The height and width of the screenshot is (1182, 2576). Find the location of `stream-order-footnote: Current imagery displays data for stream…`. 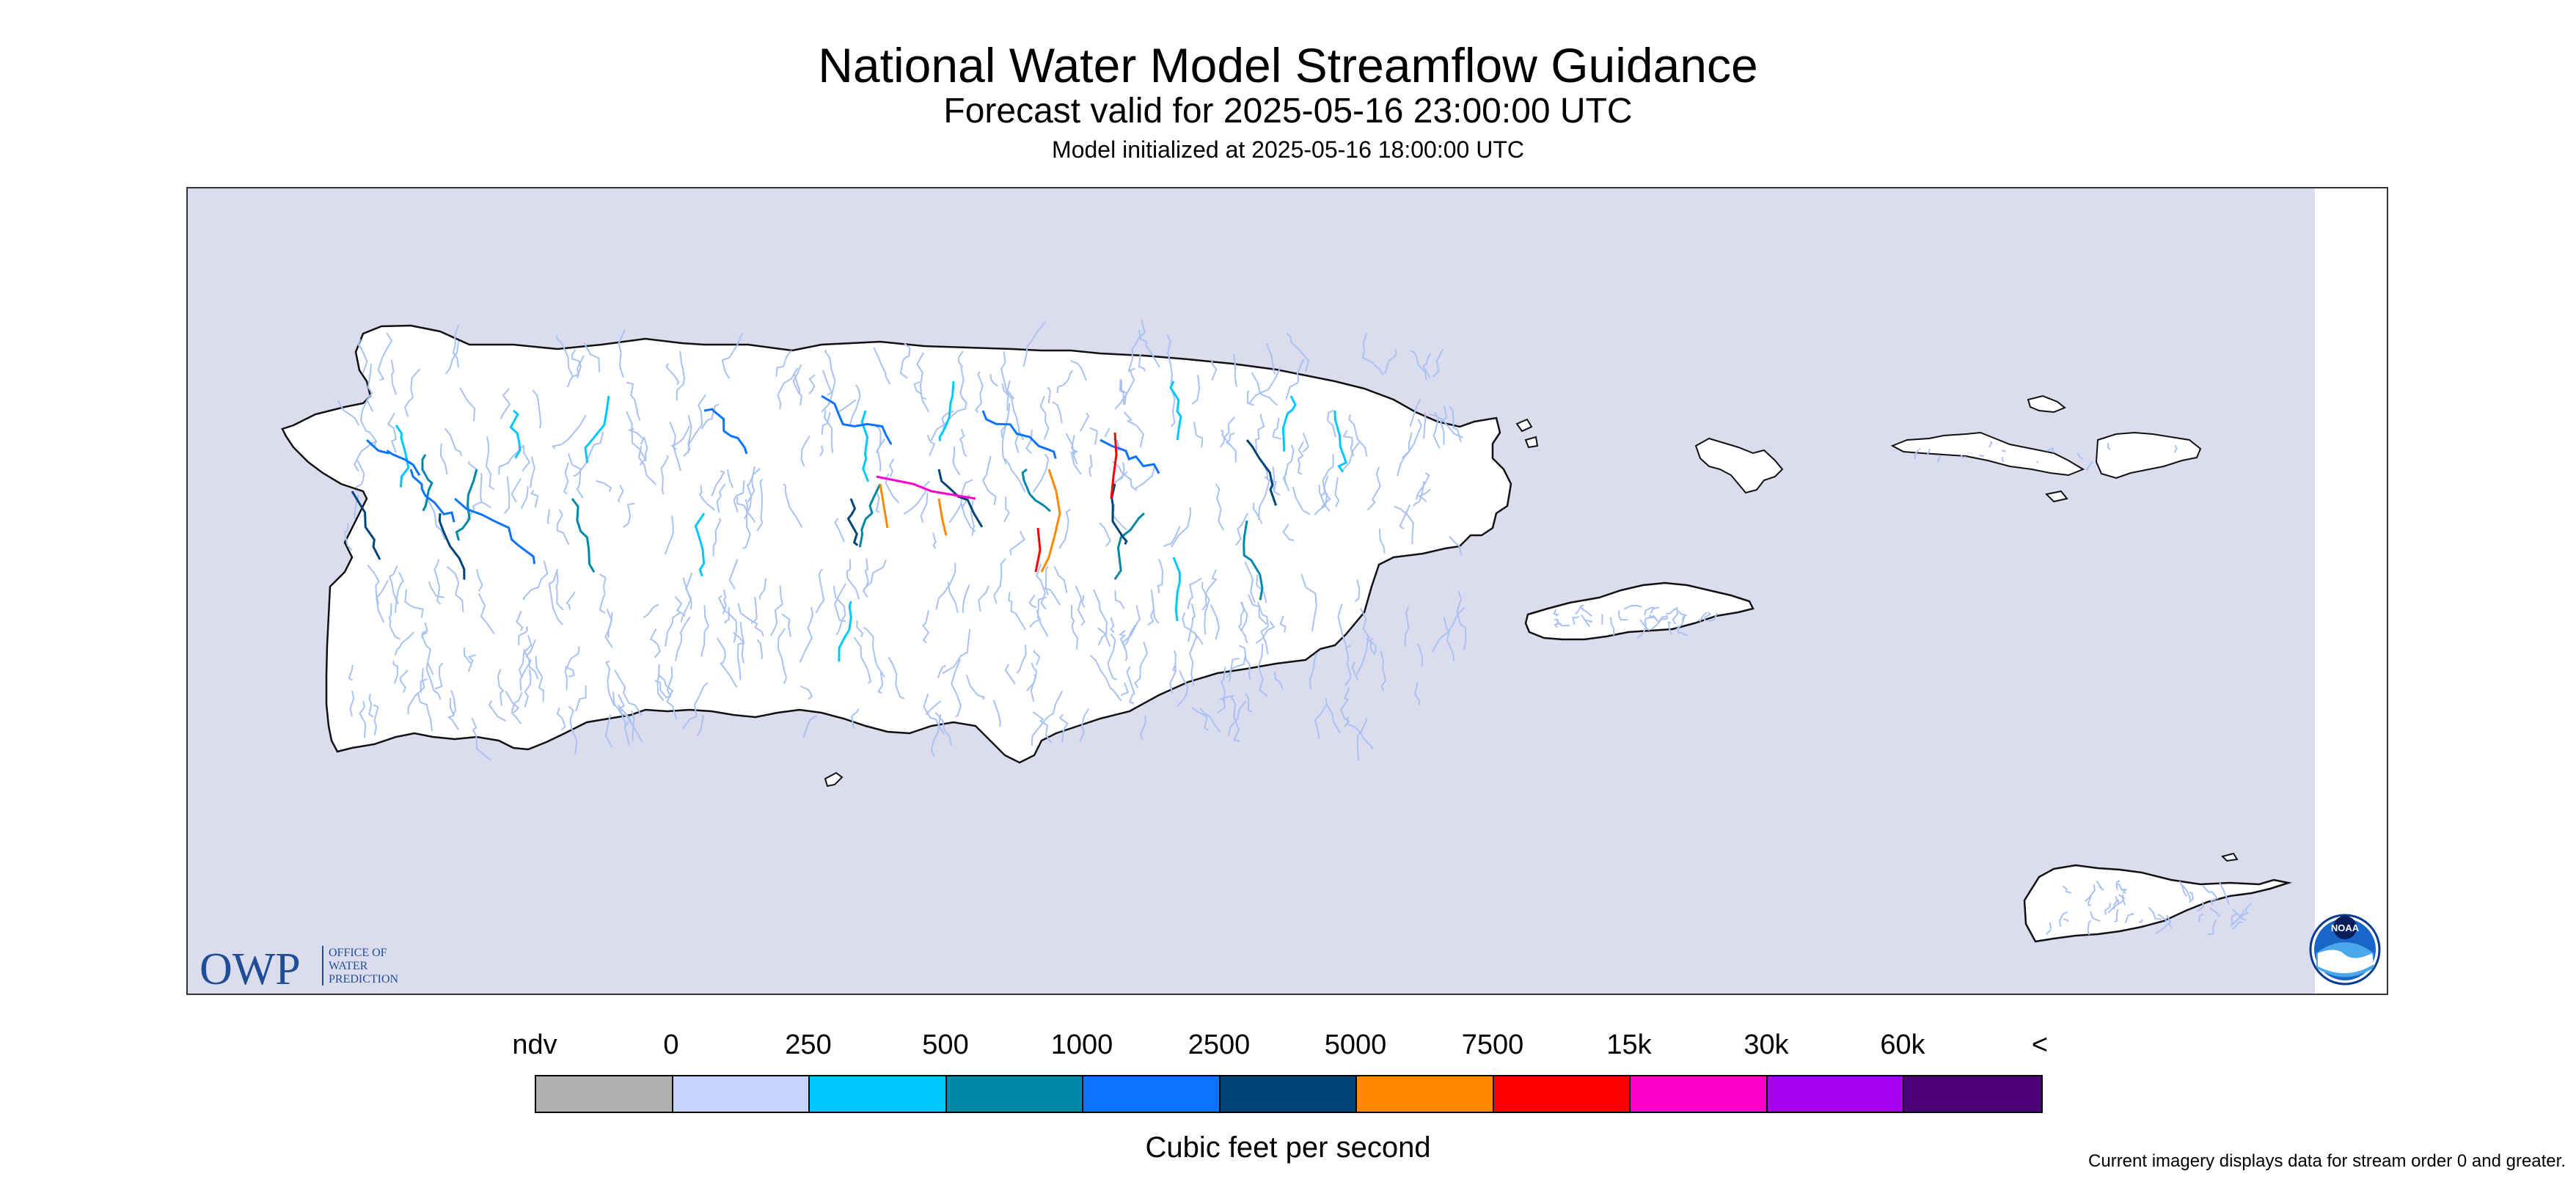

stream-order-footnote: Current imagery displays data for stream… is located at coordinates (2327, 1161).